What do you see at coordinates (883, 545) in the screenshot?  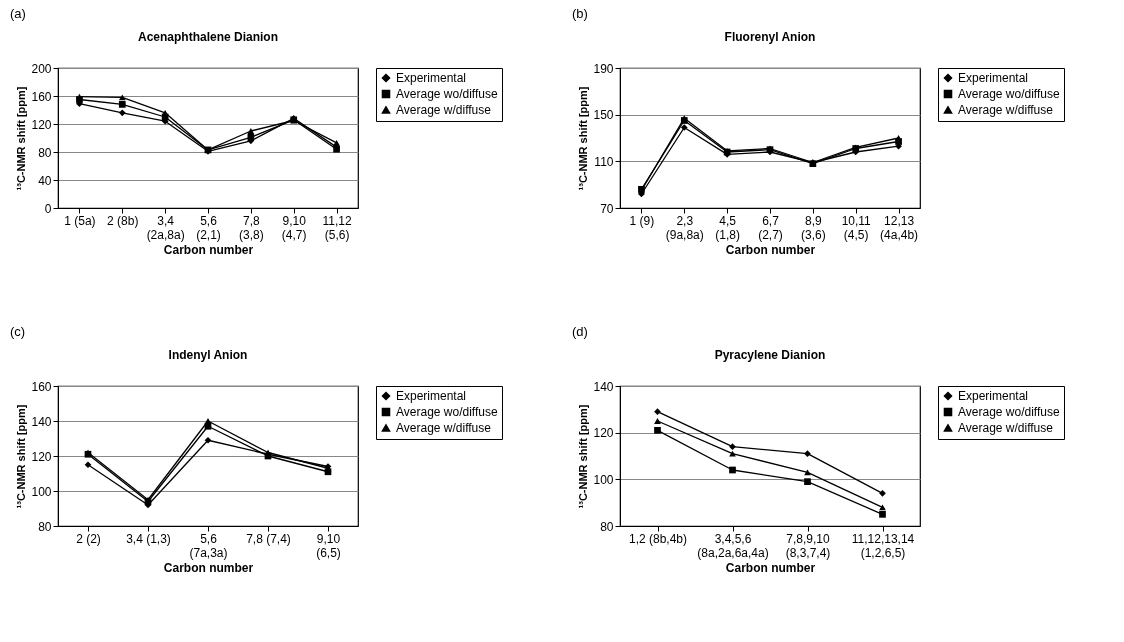 I see `x-tick-label: 11,12,13,14 (1,2,6,5)` at bounding box center [883, 545].